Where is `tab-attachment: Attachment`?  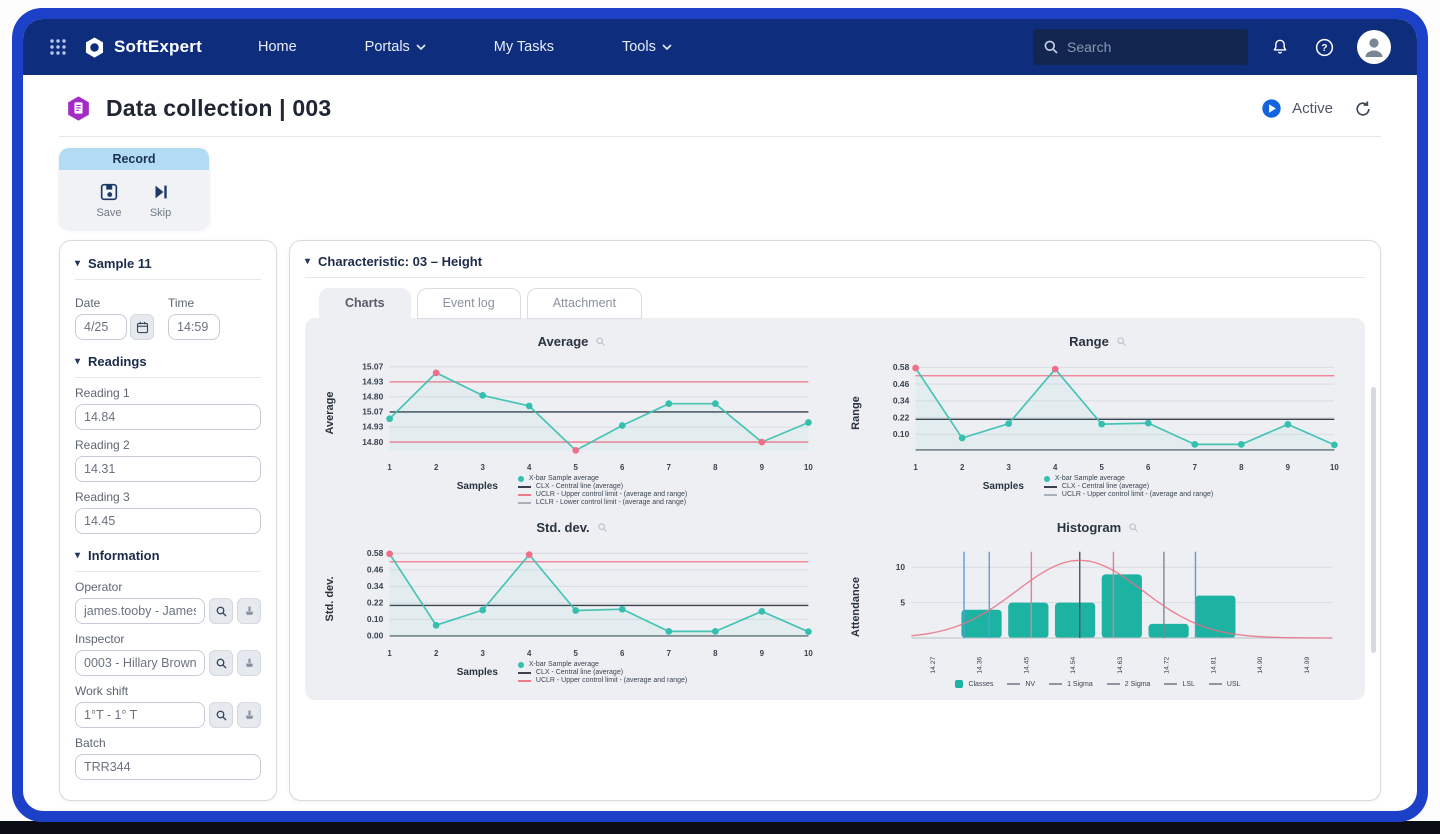 tab-attachment: Attachment is located at coordinates (584, 303).